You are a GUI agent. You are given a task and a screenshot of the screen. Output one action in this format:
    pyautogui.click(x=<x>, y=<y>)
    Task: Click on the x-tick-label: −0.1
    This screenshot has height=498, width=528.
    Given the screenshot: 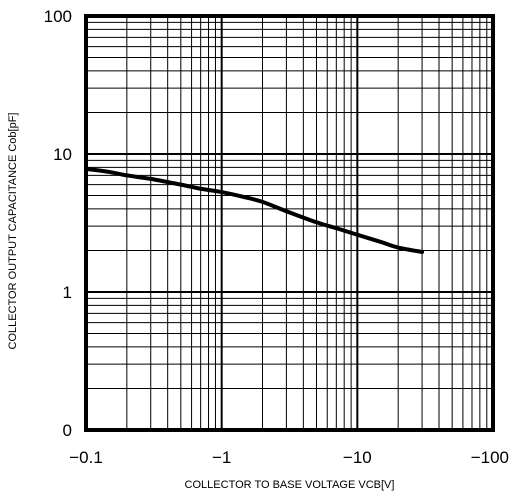 What is the action you would take?
    pyautogui.click(x=86, y=457)
    